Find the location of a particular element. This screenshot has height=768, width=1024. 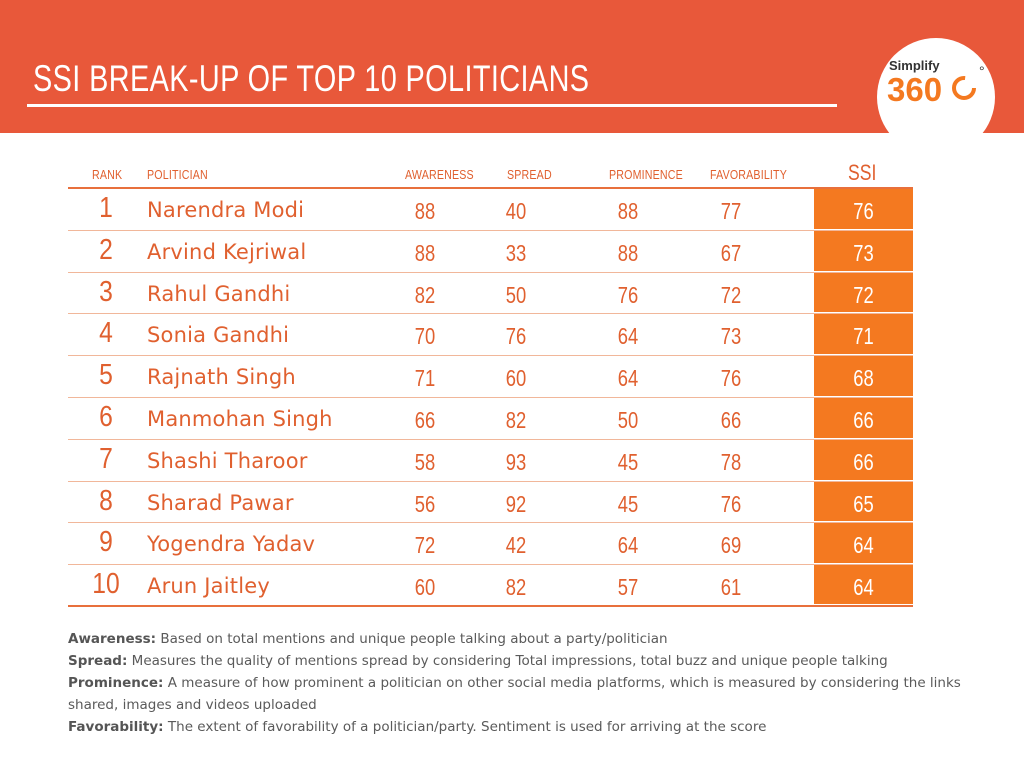

rank-cell: 7 is located at coordinates (106, 459).